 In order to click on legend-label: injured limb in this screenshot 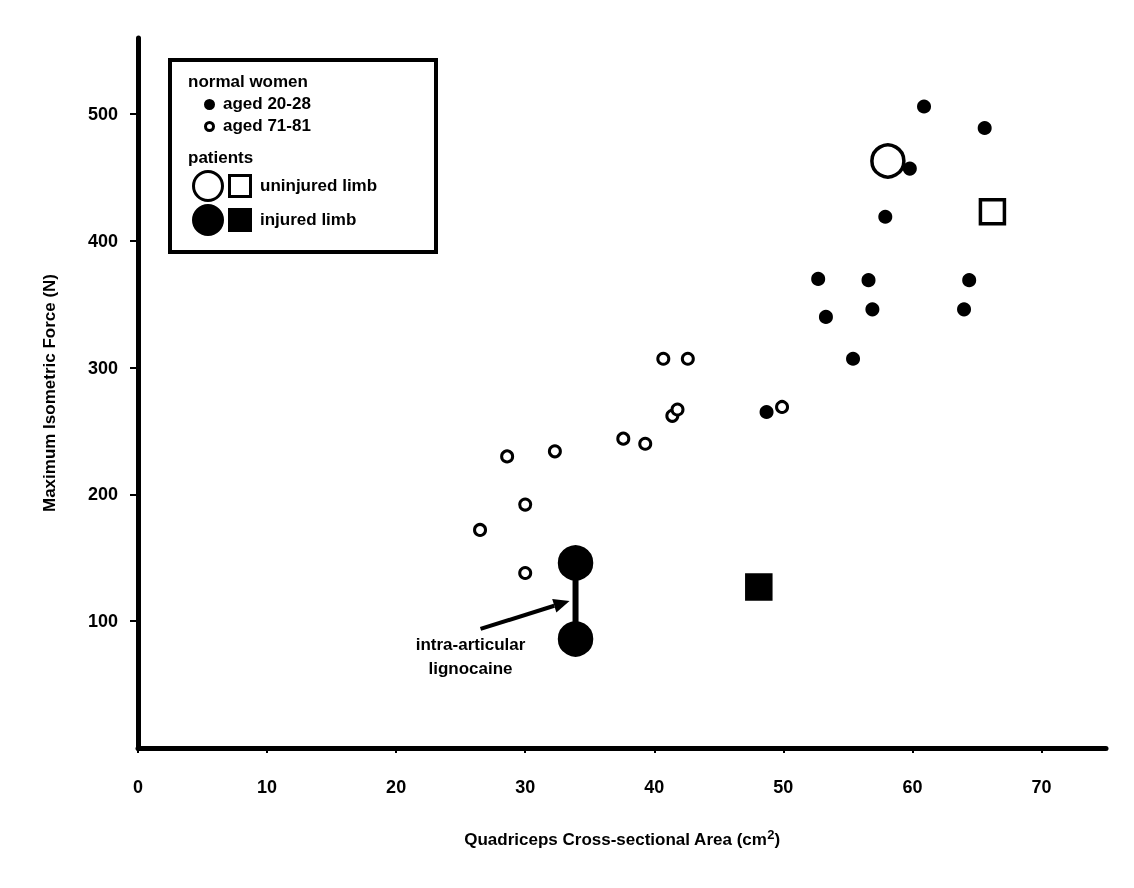, I will do `click(308, 220)`.